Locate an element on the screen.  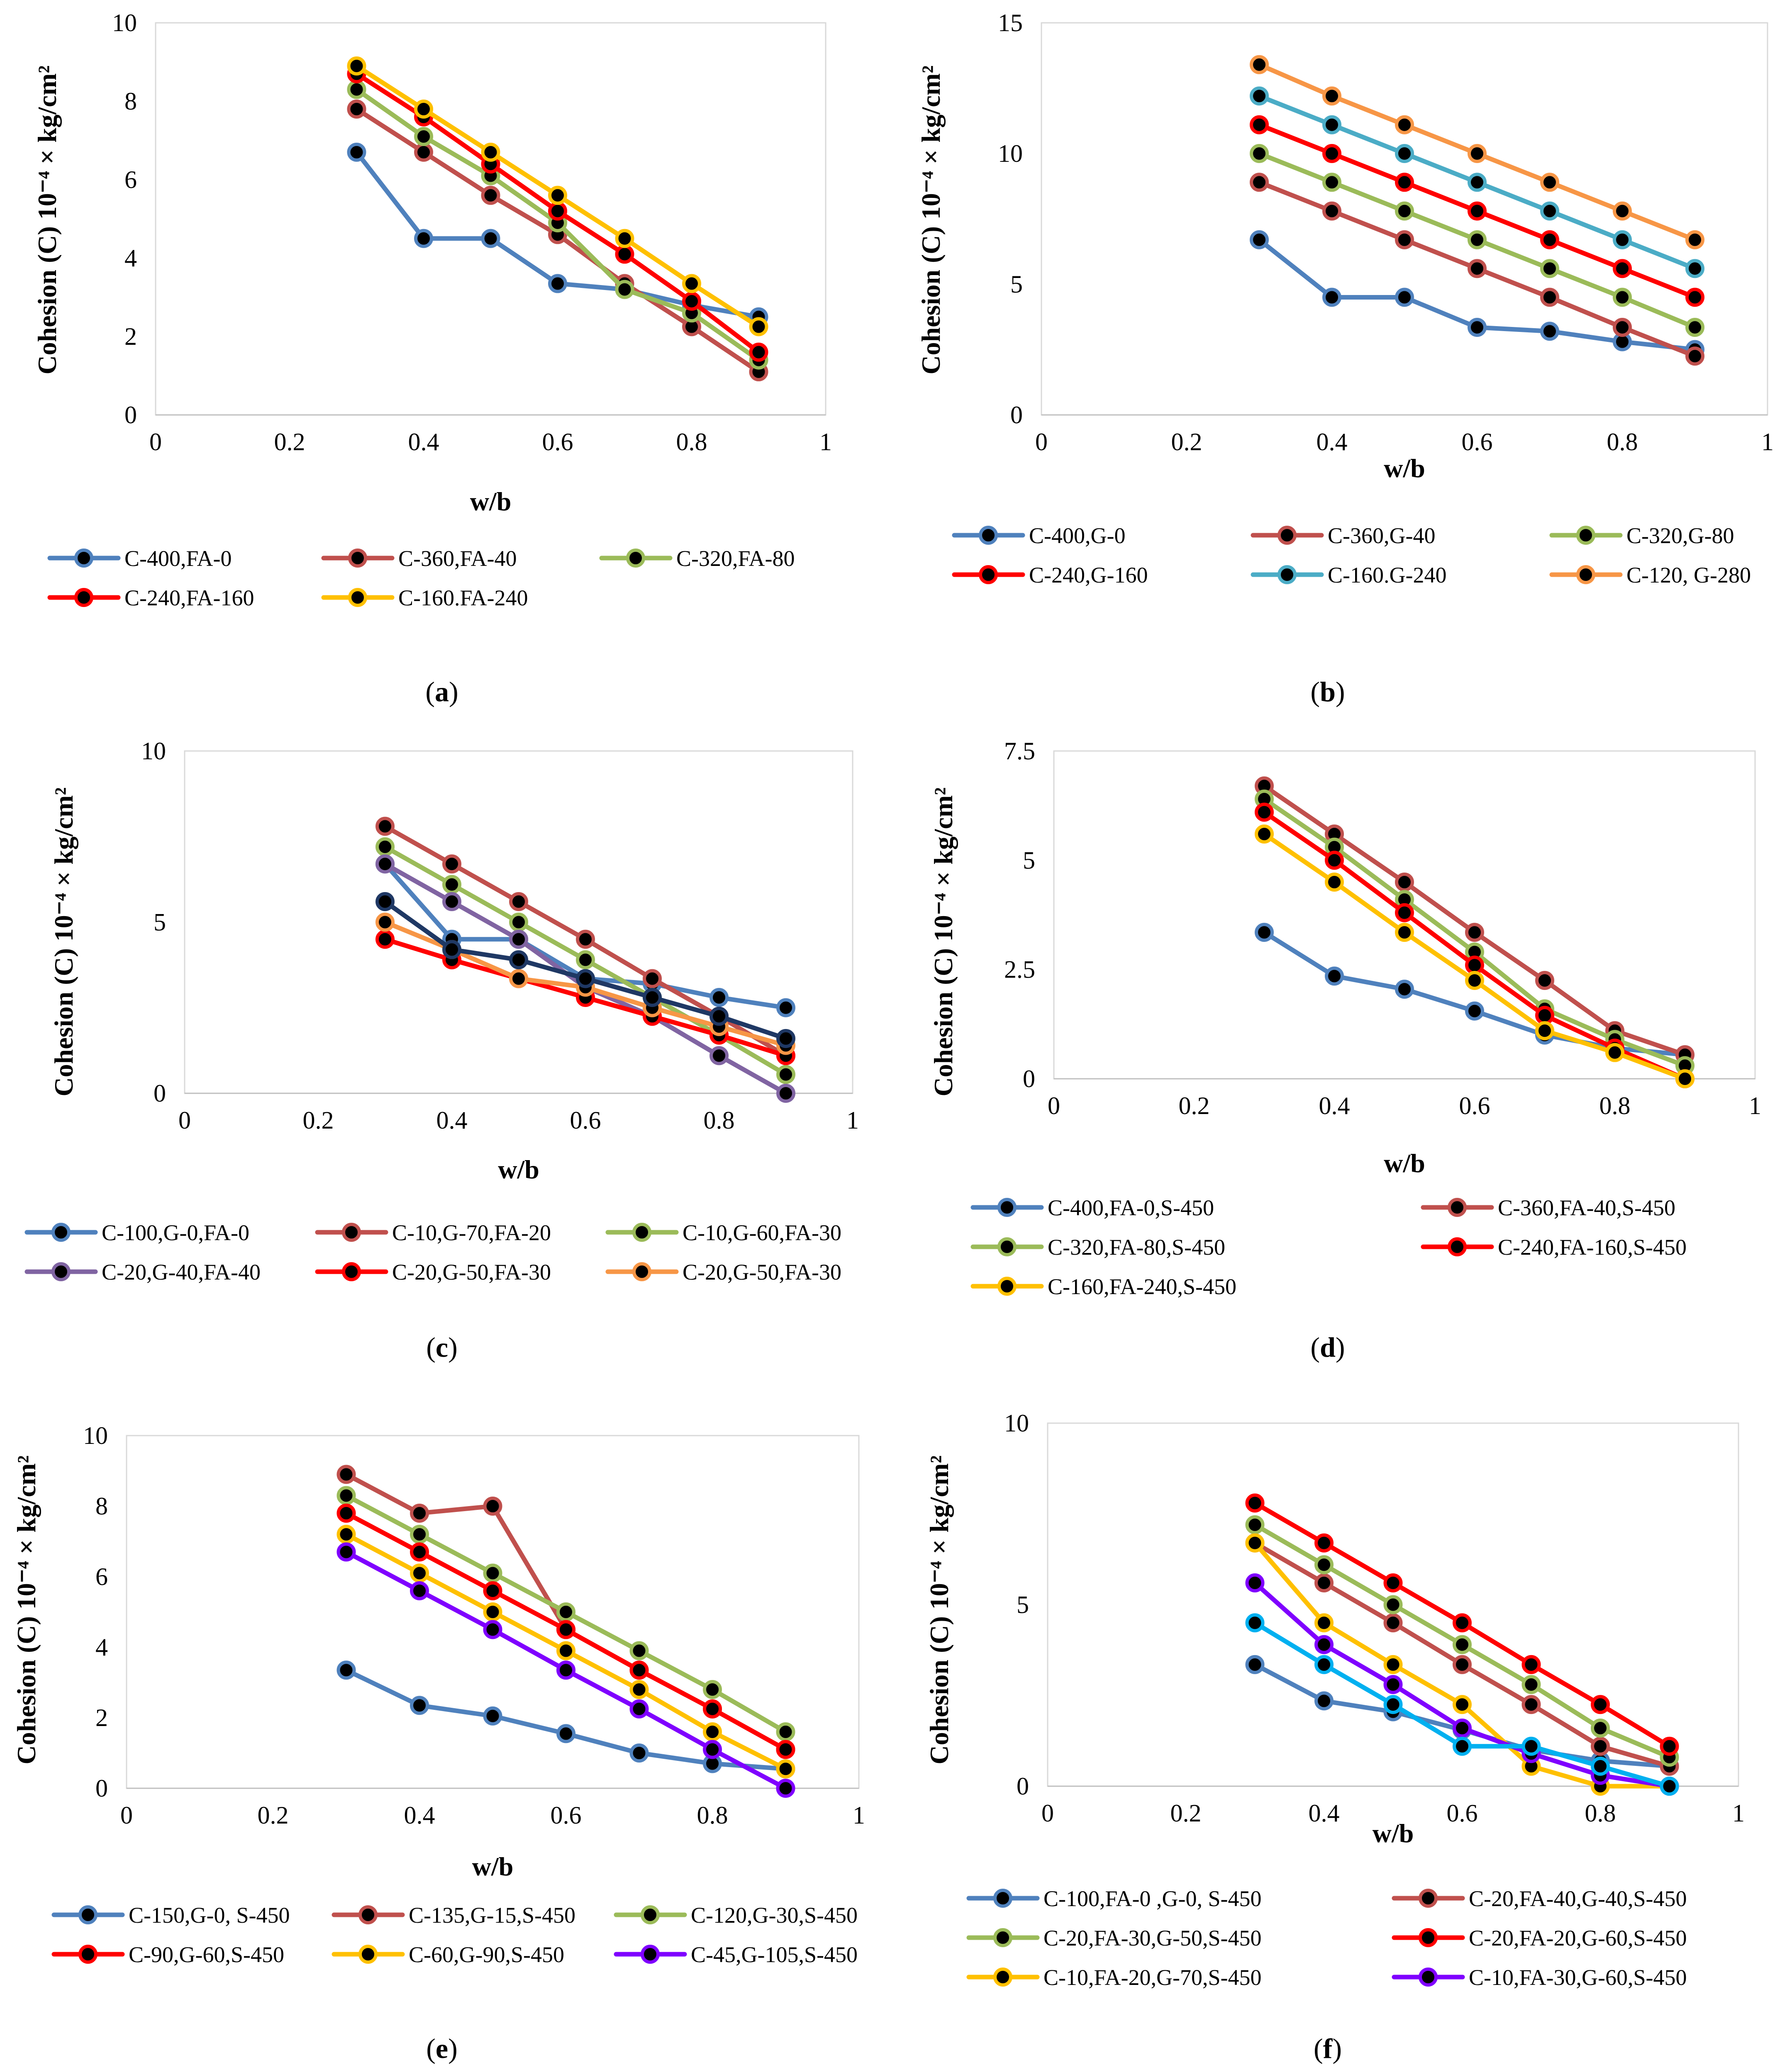
legend-item: C-20,G-40,FA-40 is located at coordinates (142, 1272).